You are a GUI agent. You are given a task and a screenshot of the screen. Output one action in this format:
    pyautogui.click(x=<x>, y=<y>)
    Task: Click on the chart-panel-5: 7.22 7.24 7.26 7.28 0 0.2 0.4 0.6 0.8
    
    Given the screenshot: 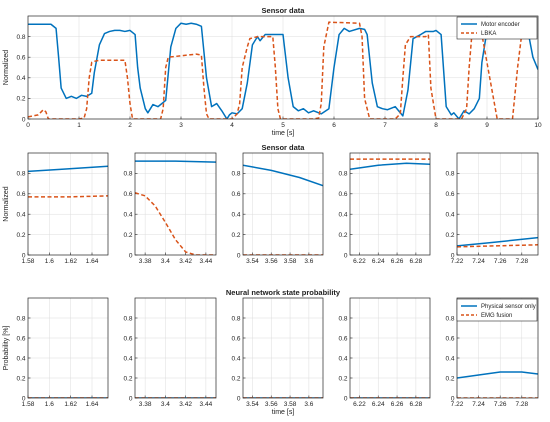 What is the action you would take?
    pyautogui.click(x=492, y=208)
    